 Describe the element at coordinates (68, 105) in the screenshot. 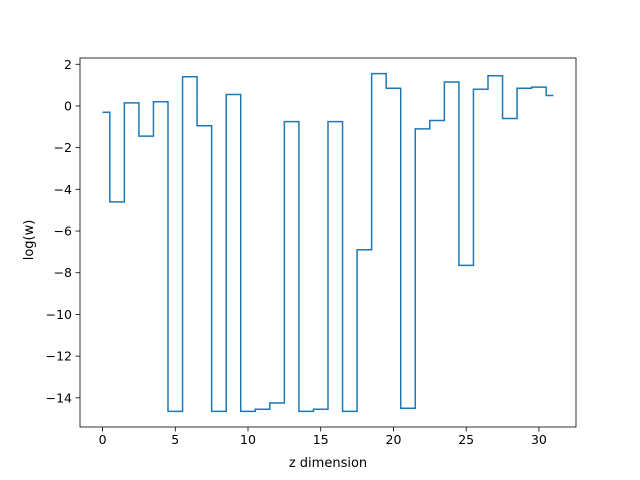

I see `y-tick-label: 0` at that location.